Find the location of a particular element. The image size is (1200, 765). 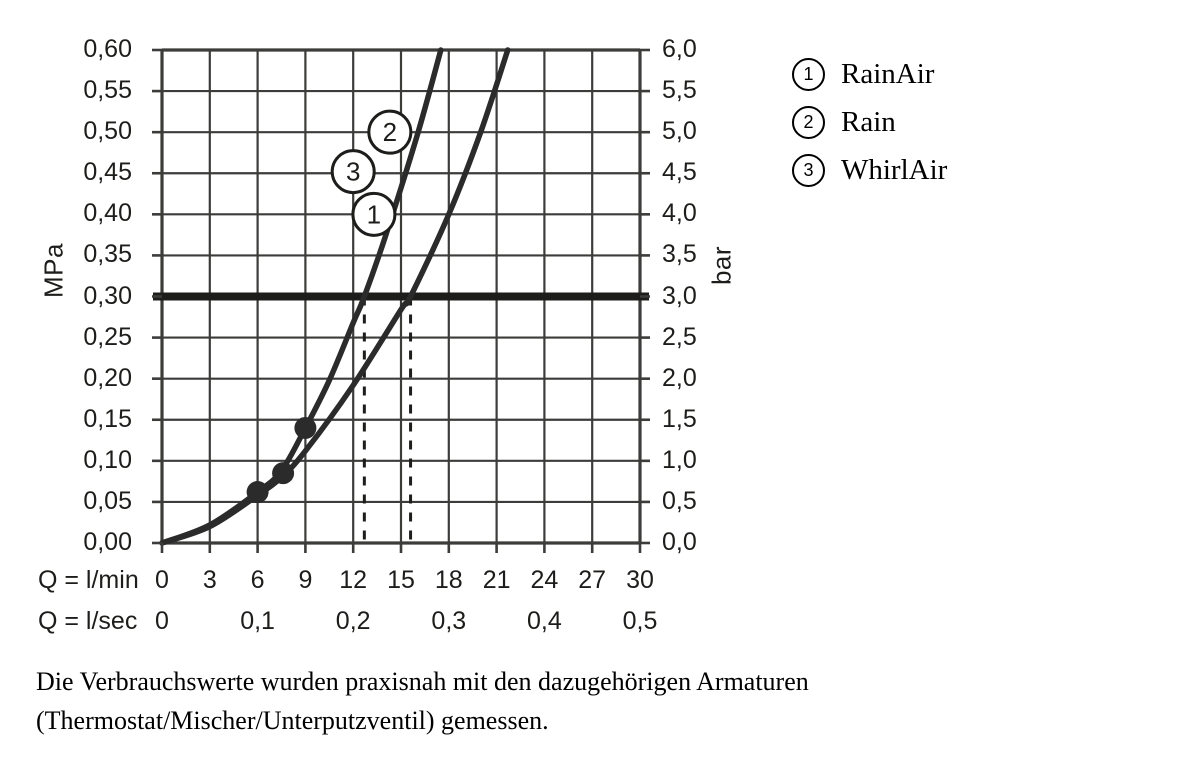

y-tick-left-6: 0,30 is located at coordinates (107, 295).